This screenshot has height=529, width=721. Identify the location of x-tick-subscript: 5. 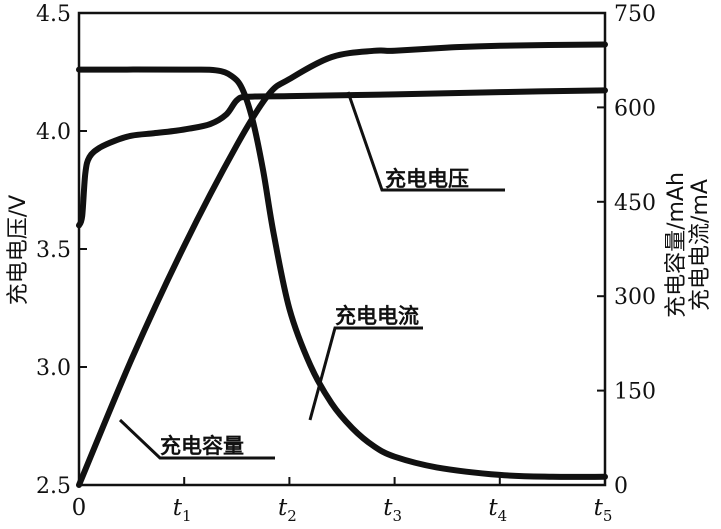
(608, 516).